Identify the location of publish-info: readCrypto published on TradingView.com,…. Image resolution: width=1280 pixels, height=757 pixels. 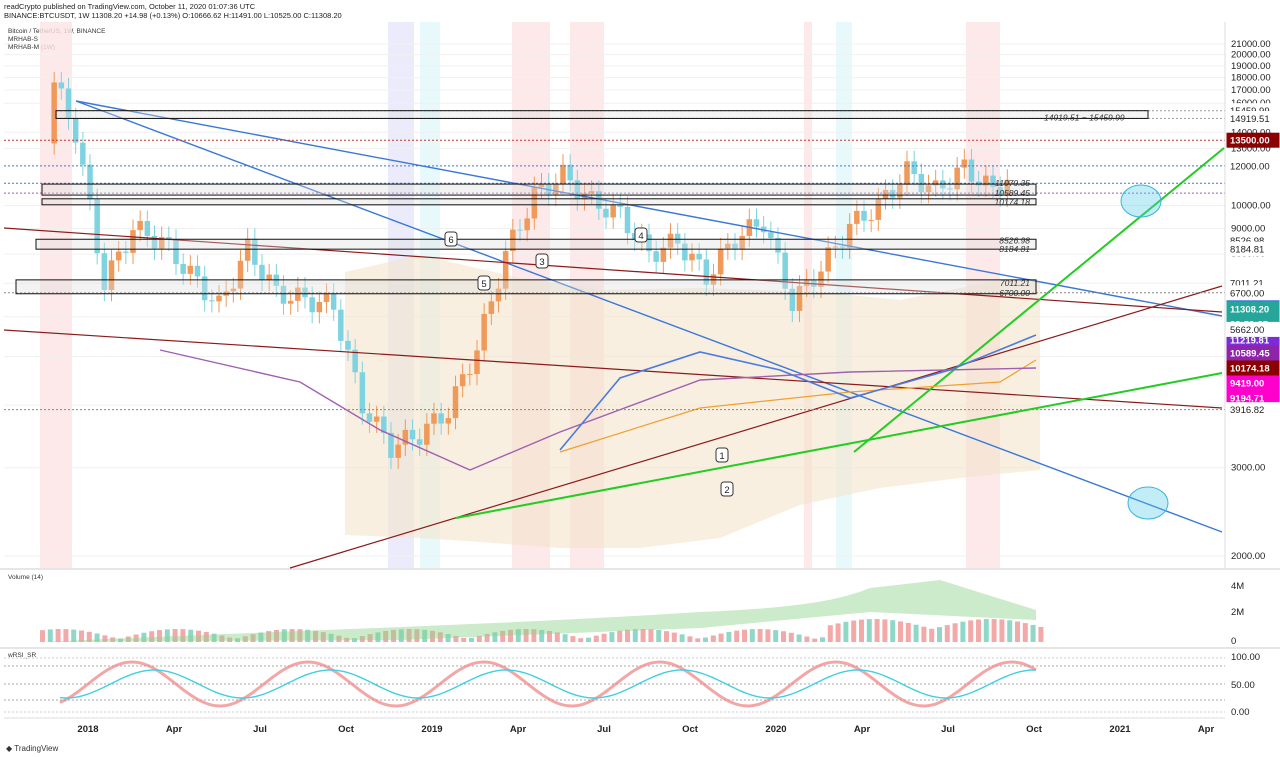
(130, 6).